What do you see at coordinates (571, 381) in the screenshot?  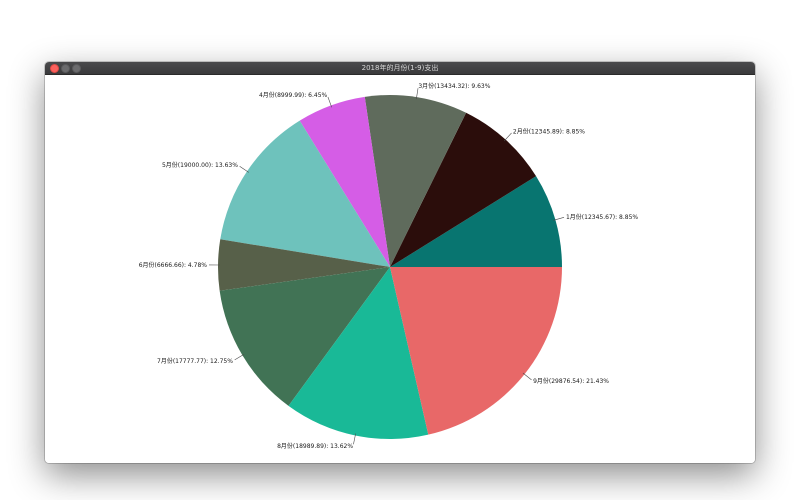 I see `slice-label-9: 9月份(29876.54): 21.43%` at bounding box center [571, 381].